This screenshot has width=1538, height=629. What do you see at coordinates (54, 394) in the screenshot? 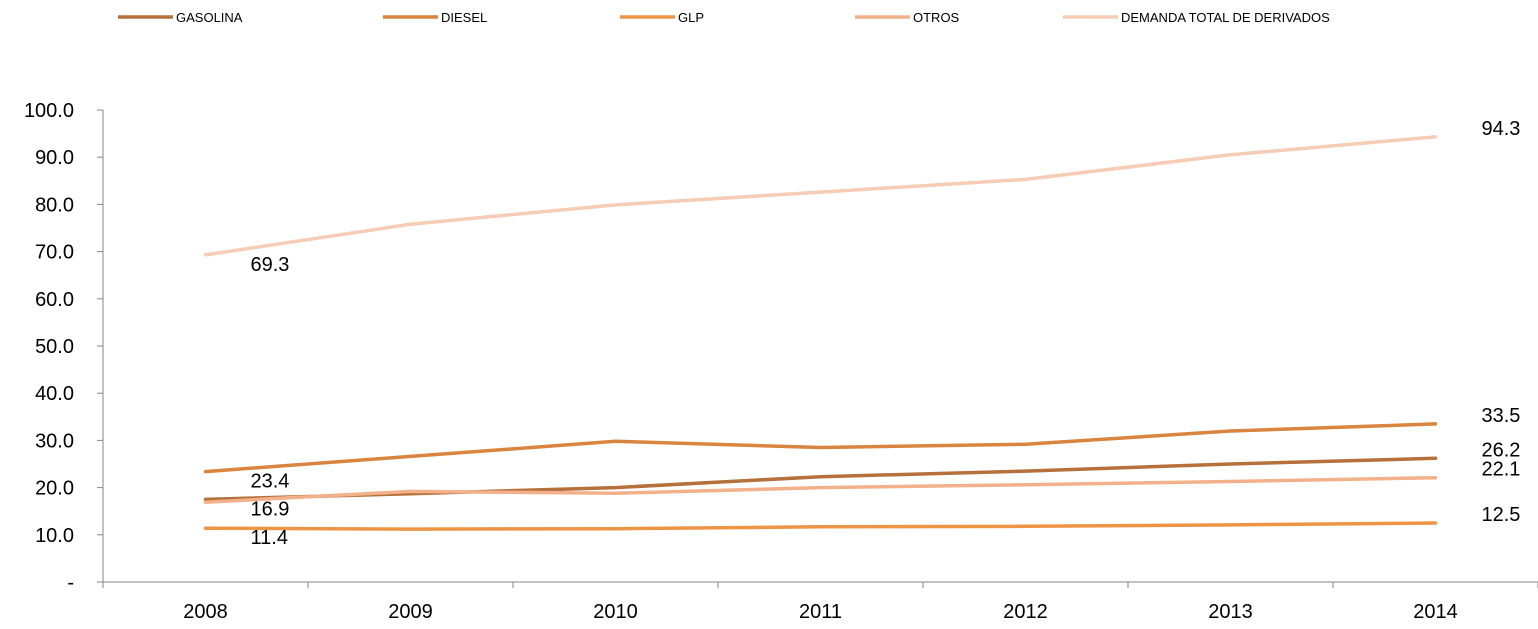
I see `y-tick-label: 40.0` at bounding box center [54, 394].